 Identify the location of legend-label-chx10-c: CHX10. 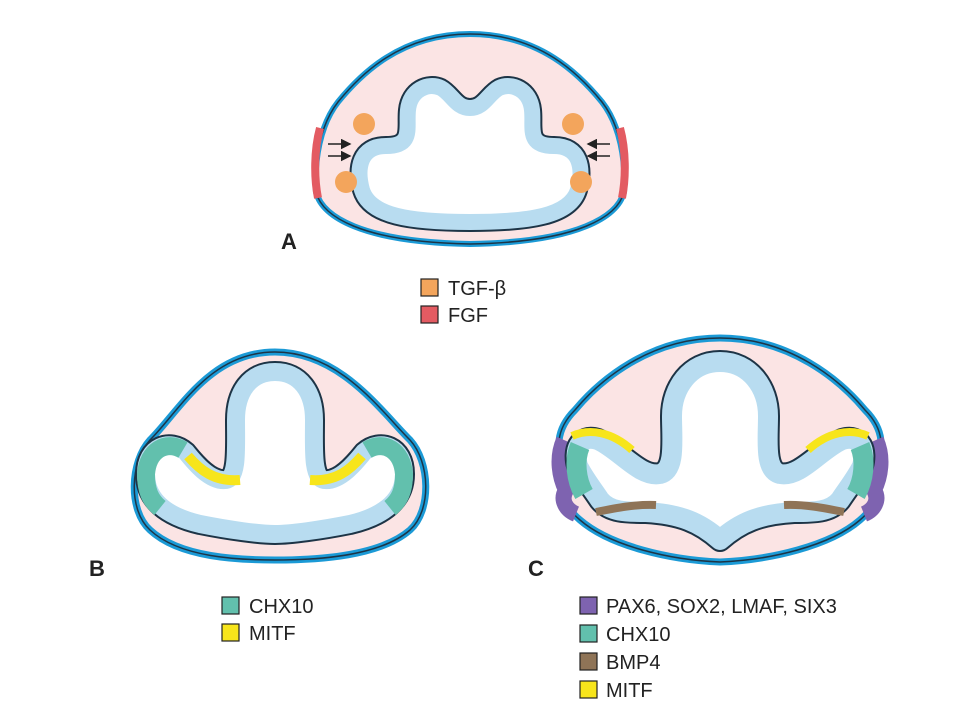
(638, 635).